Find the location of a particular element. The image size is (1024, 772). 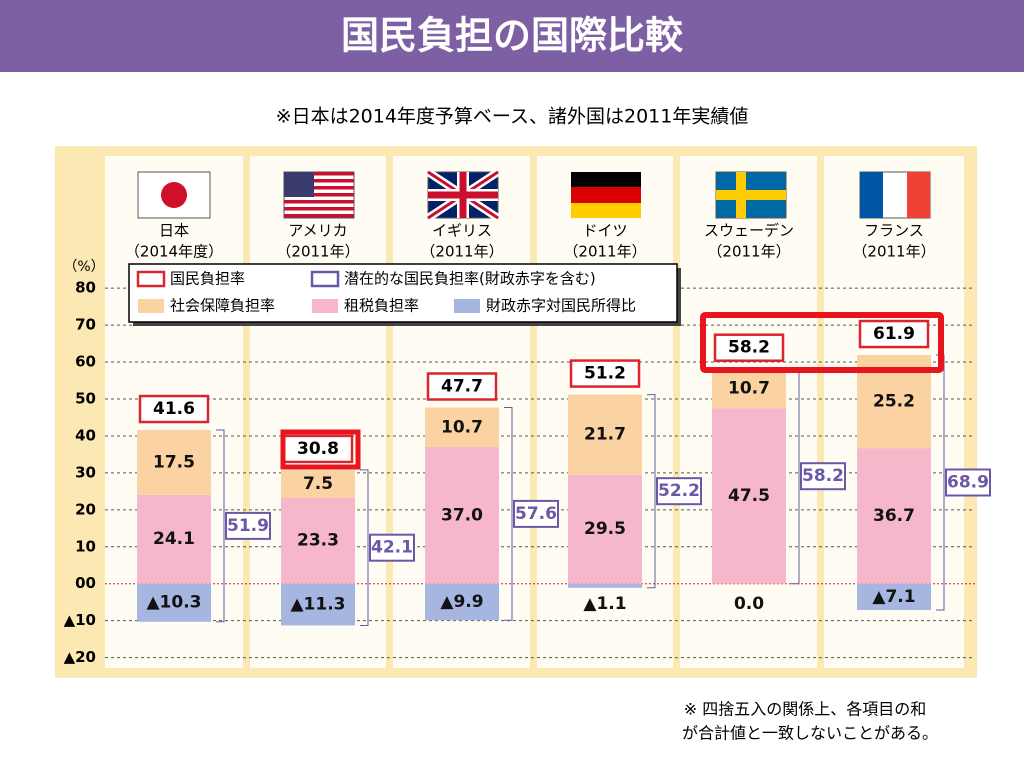

legend-label: 国民負担率 is located at coordinates (207, 279).